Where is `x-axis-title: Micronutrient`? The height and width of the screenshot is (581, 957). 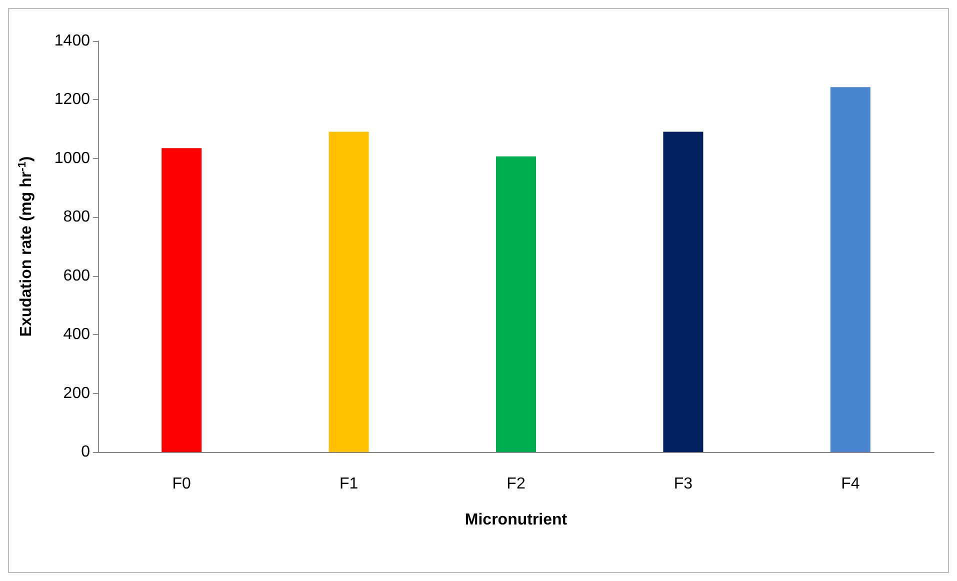 x-axis-title: Micronutrient is located at coordinates (516, 520).